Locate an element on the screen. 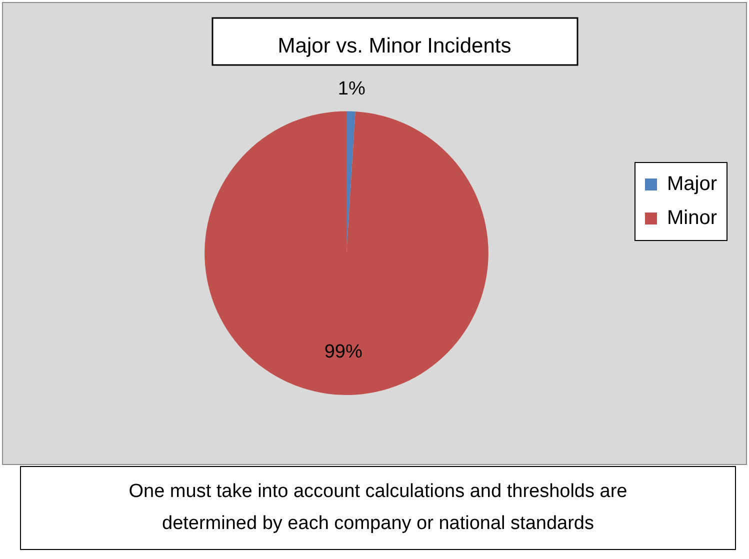 Image resolution: width=749 pixels, height=559 pixels. legend-label: Major is located at coordinates (692, 184).